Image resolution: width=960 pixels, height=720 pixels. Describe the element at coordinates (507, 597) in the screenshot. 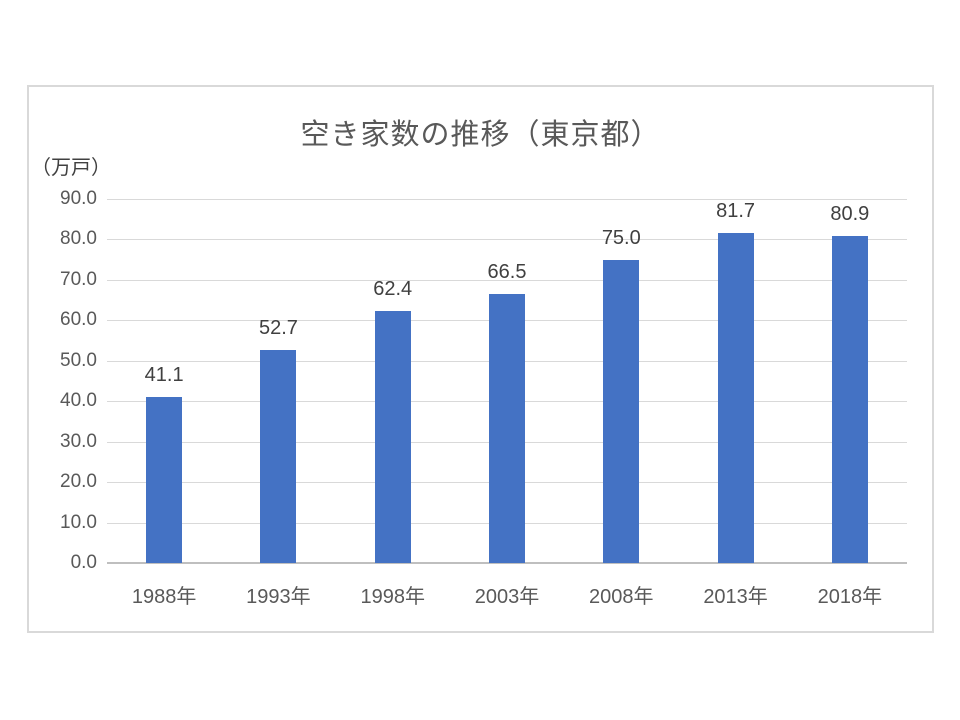

I see `x-axis-tick-label: 2003年` at that location.